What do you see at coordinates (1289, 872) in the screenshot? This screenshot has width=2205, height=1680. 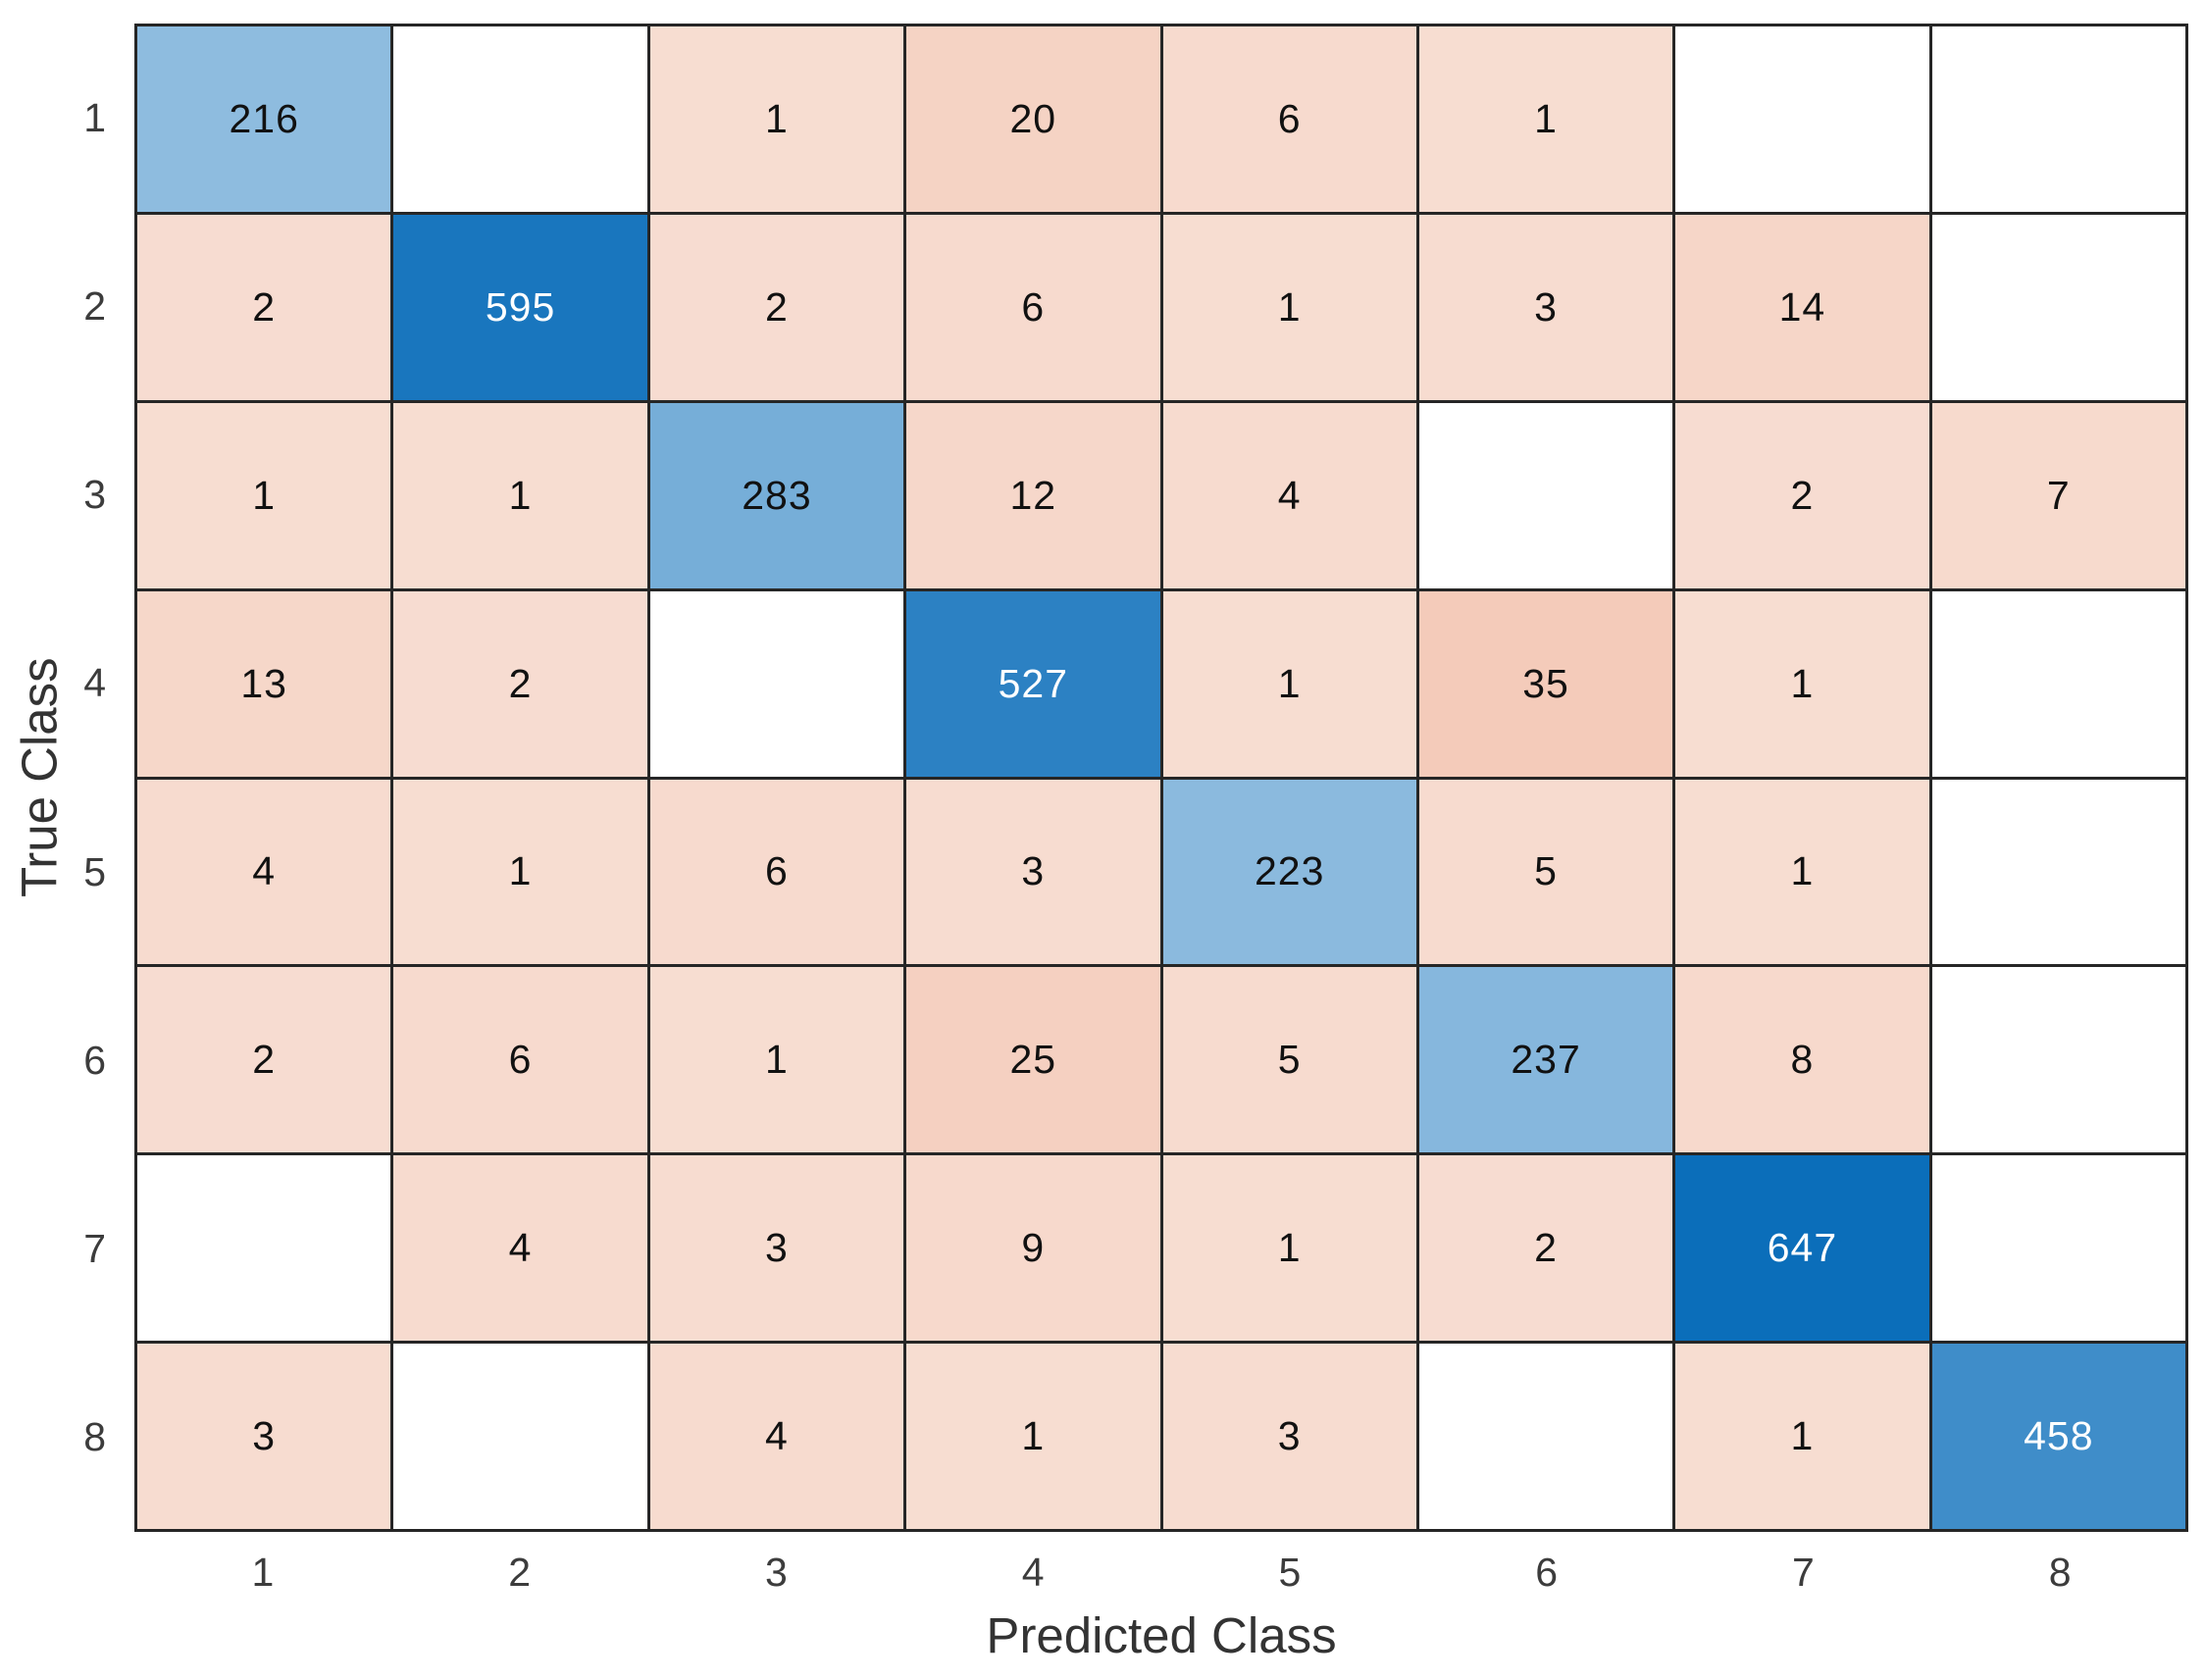 I see `matrix-cell: 223` at bounding box center [1289, 872].